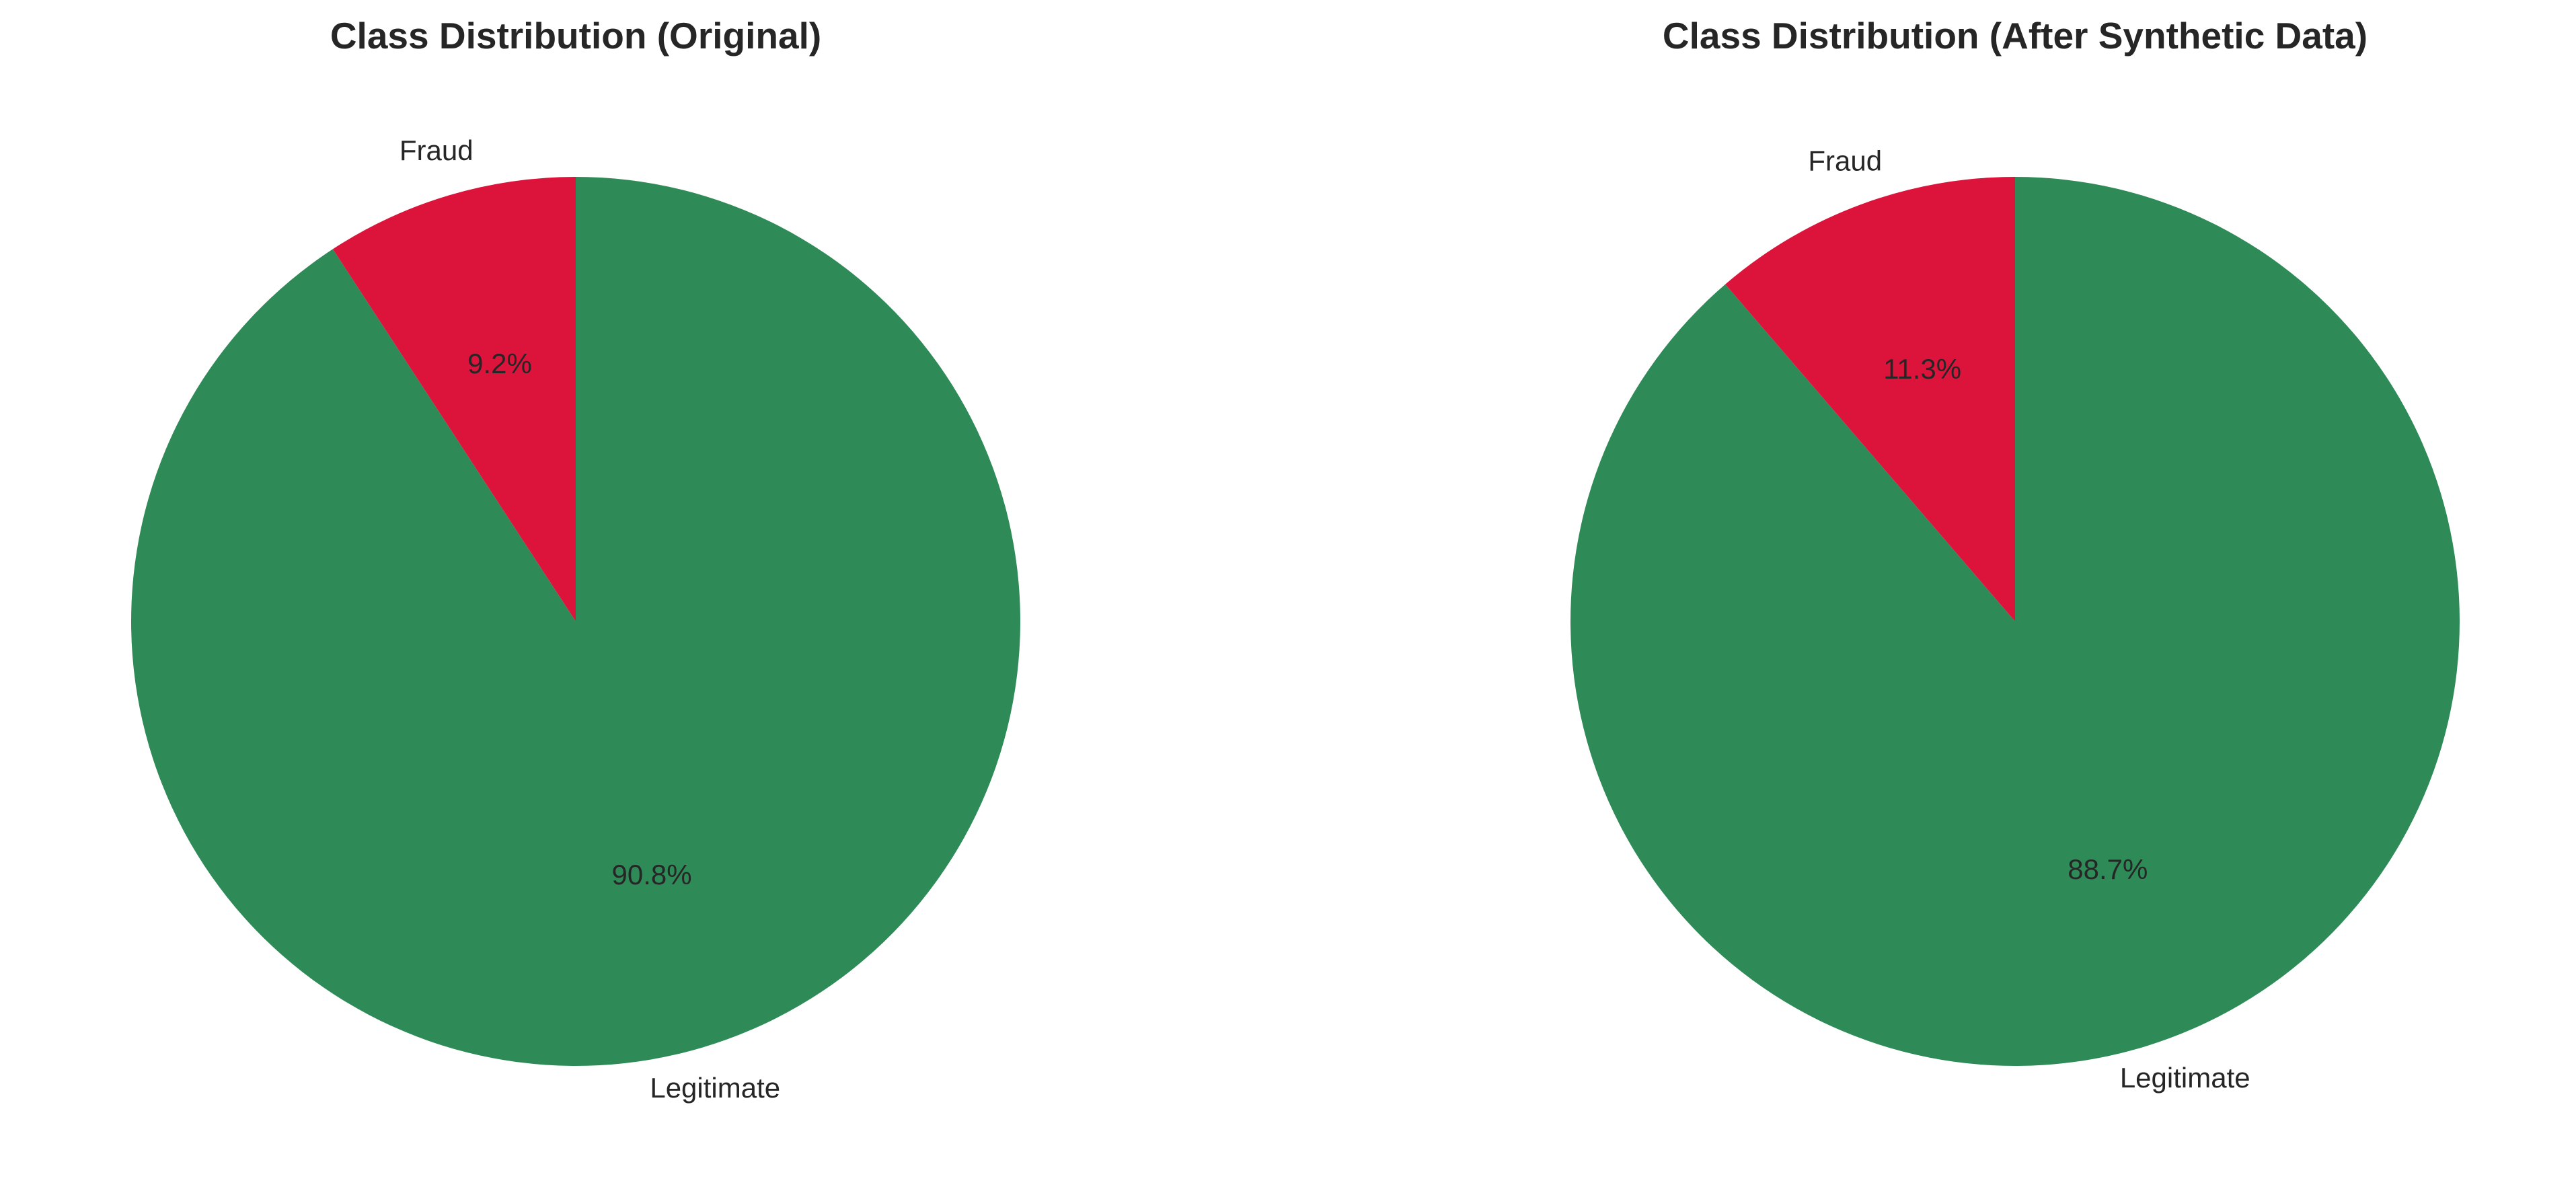 This screenshot has width=2576, height=1191. What do you see at coordinates (575, 35) in the screenshot?
I see `chart-title: Class Distribution (Original)` at bounding box center [575, 35].